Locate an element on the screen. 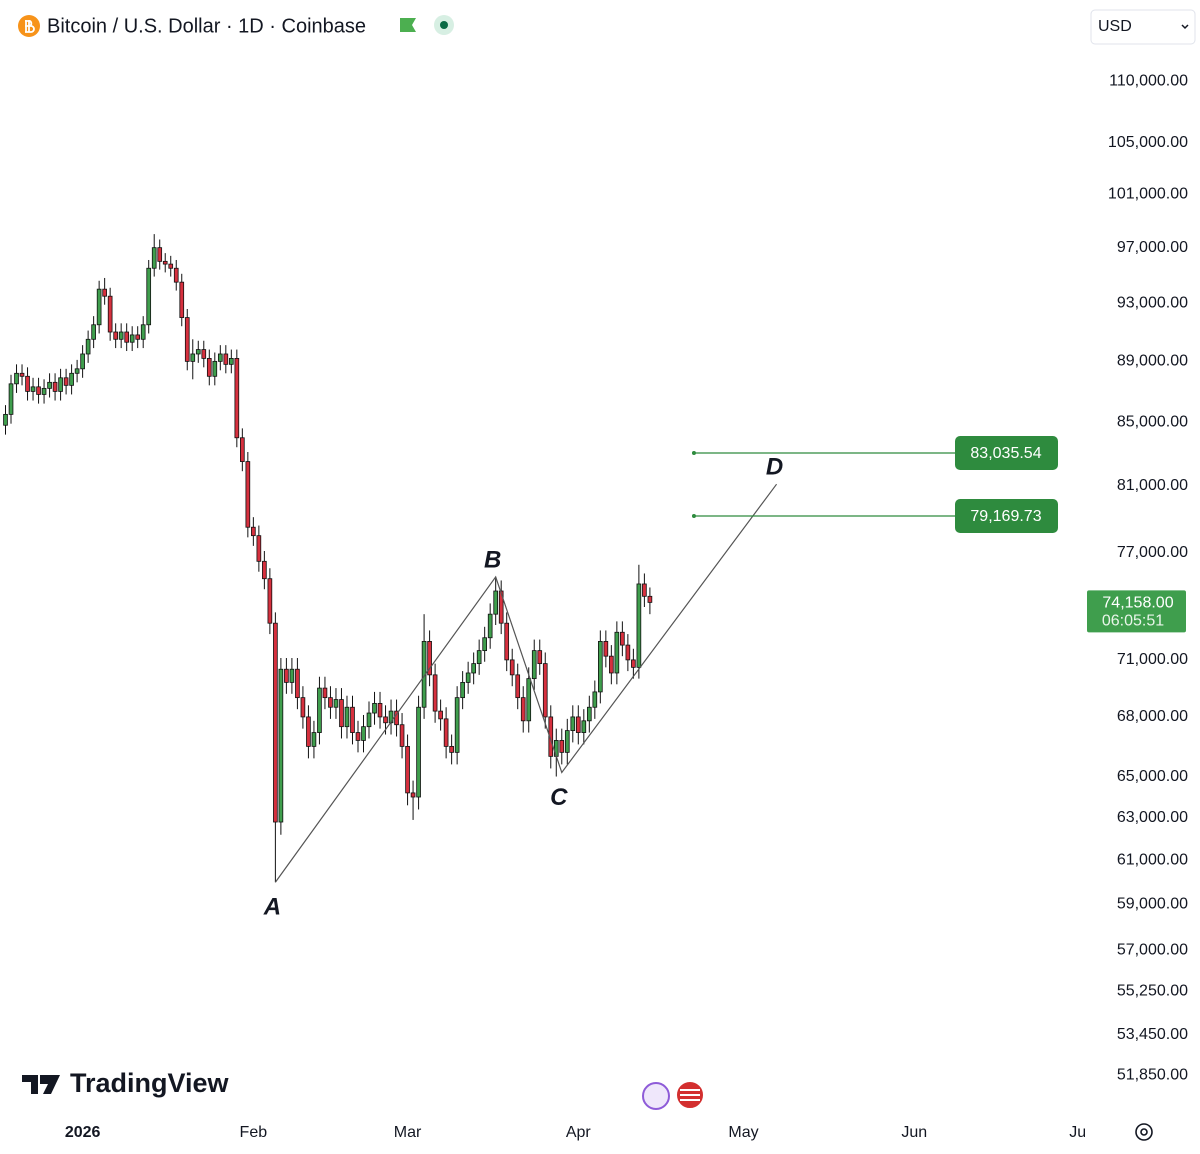 The image size is (1200, 1154). currency-select is located at coordinates (1143, 27).